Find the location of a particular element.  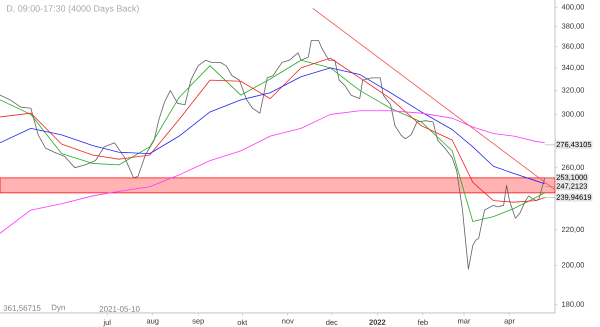

text: D, 09:00-17:30 (4000 Days Back) is located at coordinates (73, 9).